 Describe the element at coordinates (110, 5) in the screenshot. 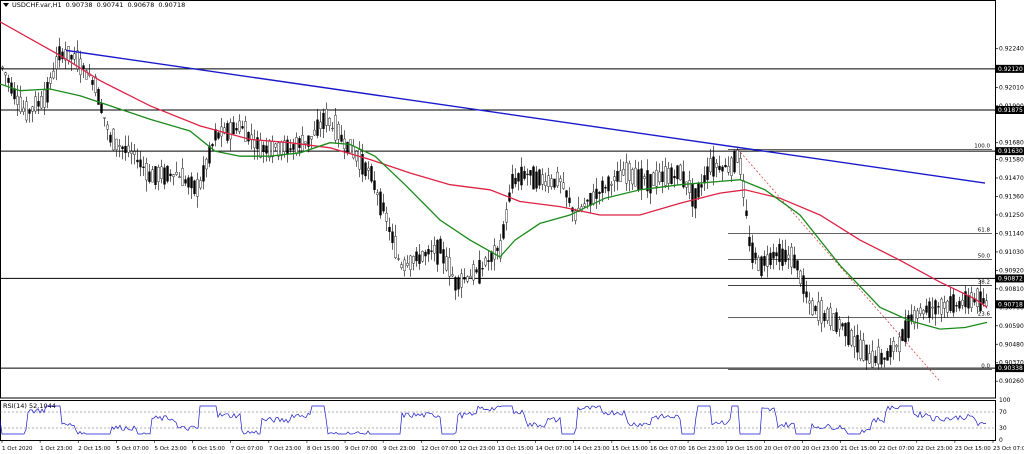

I see `high-value: 0.90741` at that location.